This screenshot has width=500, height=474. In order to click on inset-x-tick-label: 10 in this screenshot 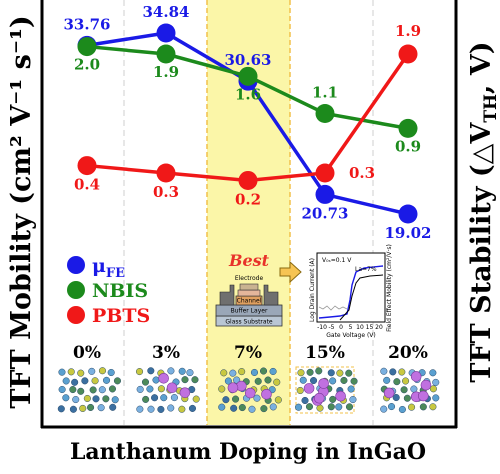, I will do `click(360, 327)`.